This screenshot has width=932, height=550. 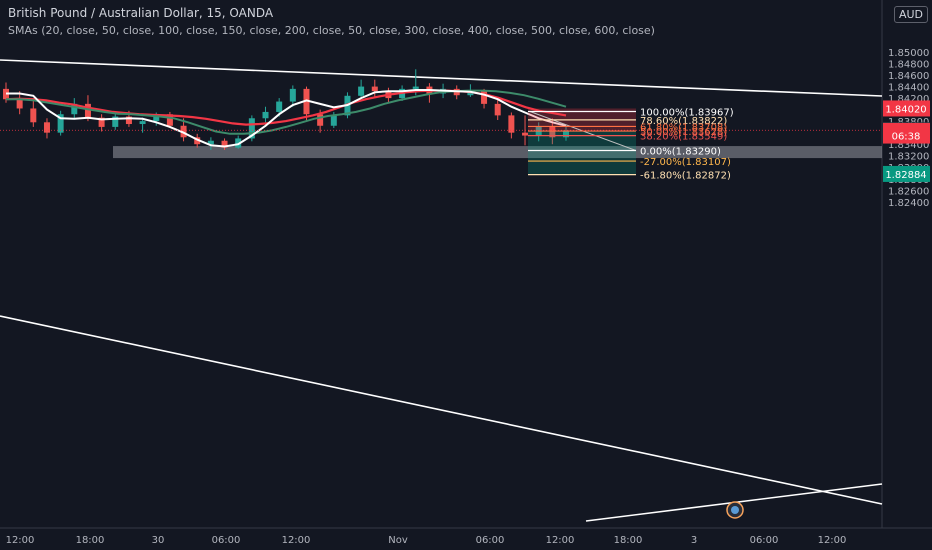 What do you see at coordinates (908, 157) in the screenshot?
I see `y-tick-label: 1.83200` at bounding box center [908, 157].